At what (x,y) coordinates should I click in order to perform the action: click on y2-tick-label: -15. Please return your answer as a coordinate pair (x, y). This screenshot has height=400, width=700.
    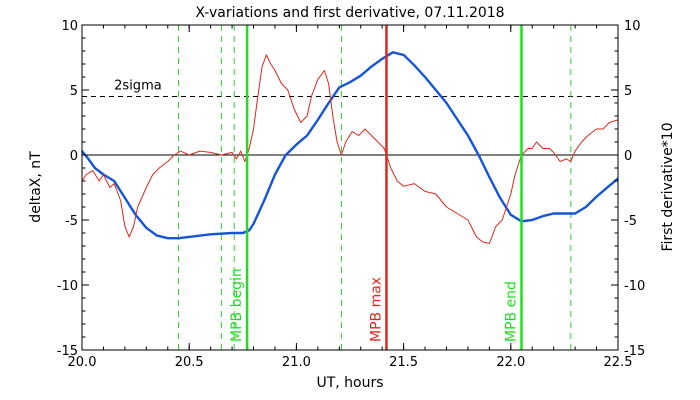
    Looking at the image, I should click on (634, 351).